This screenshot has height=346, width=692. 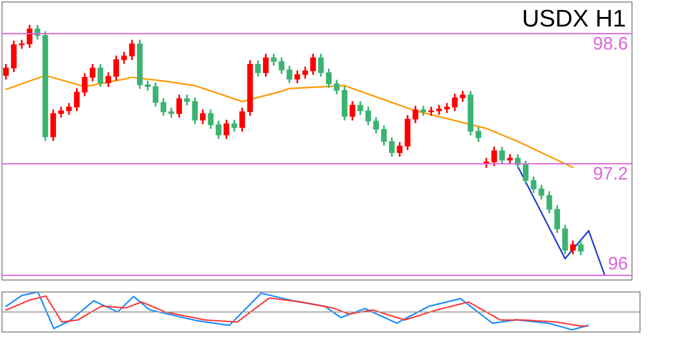 I want to click on ref-line-label: 96, so click(x=618, y=263).